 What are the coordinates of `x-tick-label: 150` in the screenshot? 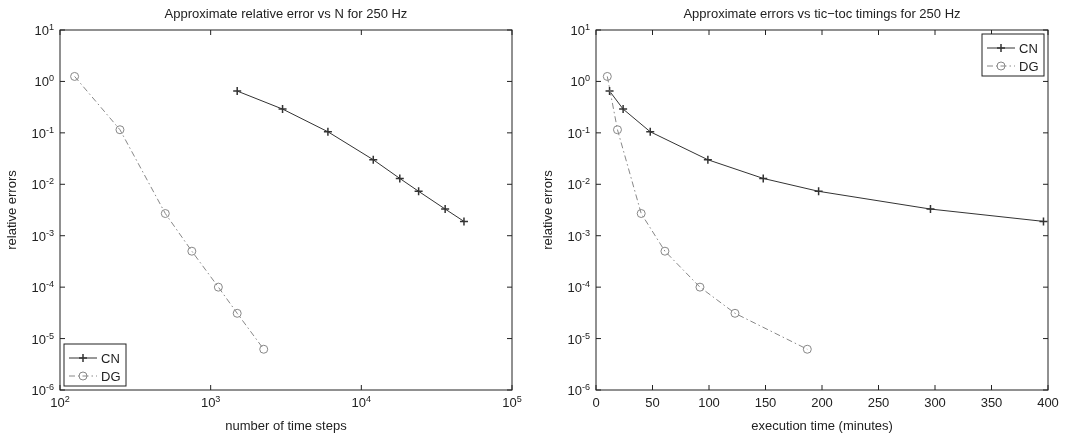 It's located at (765, 402).